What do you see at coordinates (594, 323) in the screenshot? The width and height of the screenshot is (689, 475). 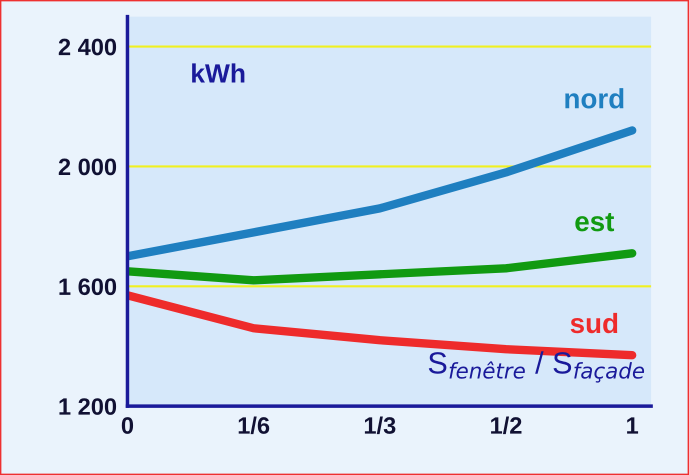 I see `series-label: sud` at bounding box center [594, 323].